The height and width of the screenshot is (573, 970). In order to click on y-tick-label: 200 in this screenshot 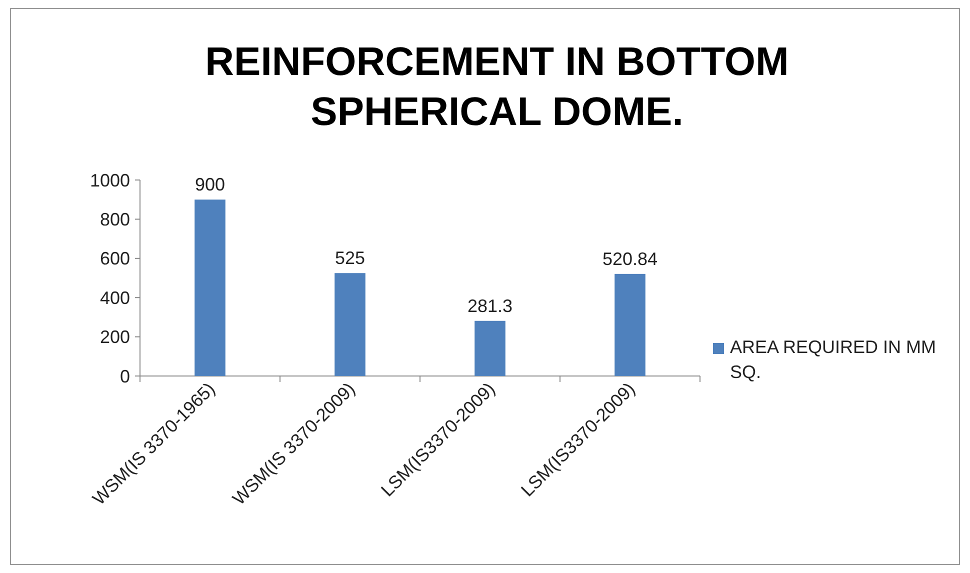, I will do `click(115, 337)`.